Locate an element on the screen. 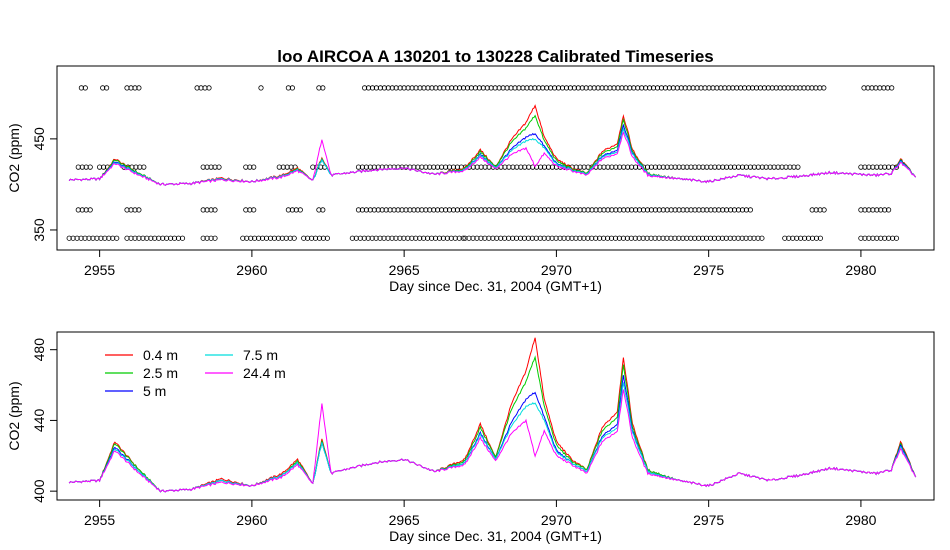  legend-label: 24.4 m is located at coordinates (264, 373).